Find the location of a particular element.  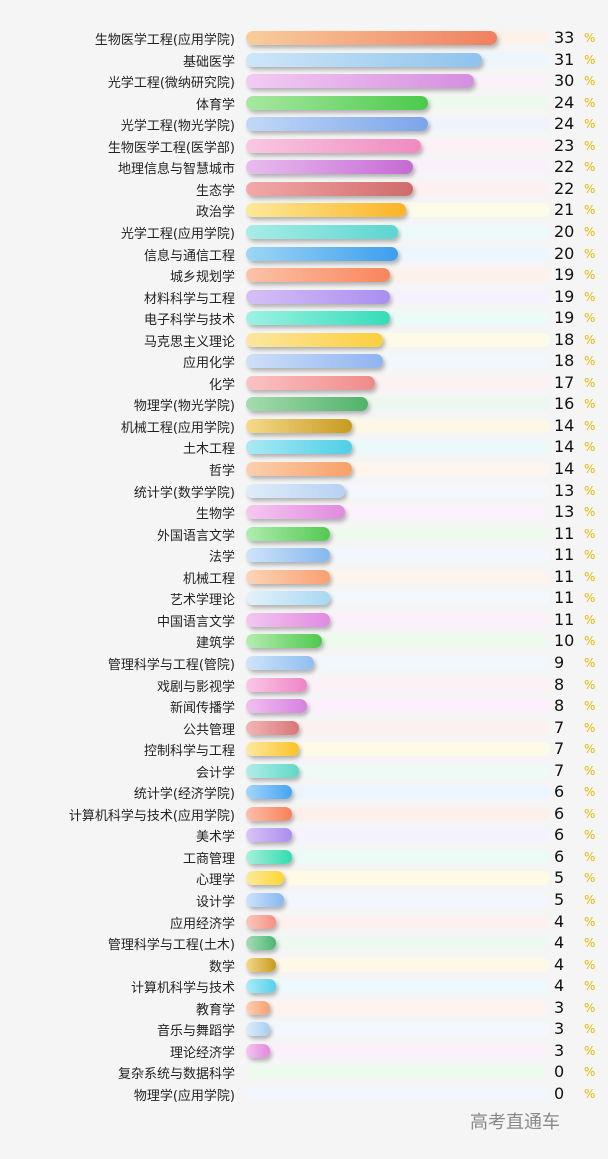

bar-row: 法学 11% is located at coordinates (304, 555).